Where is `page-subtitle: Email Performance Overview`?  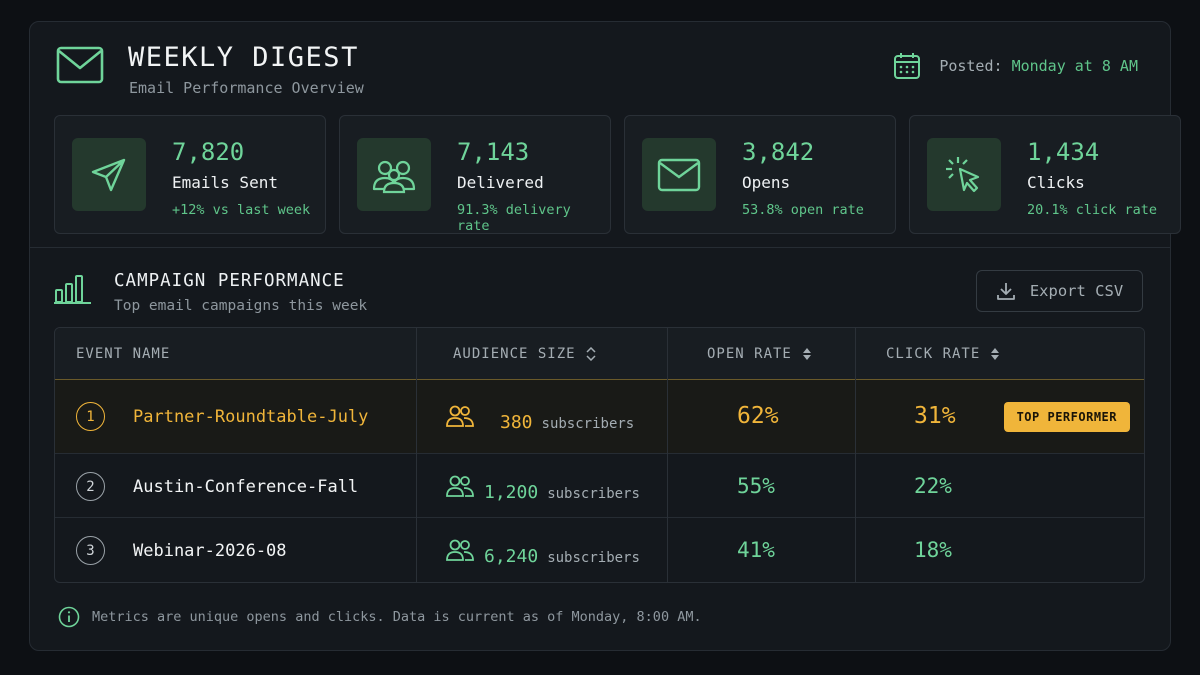 page-subtitle: Email Performance Overview is located at coordinates (246, 88).